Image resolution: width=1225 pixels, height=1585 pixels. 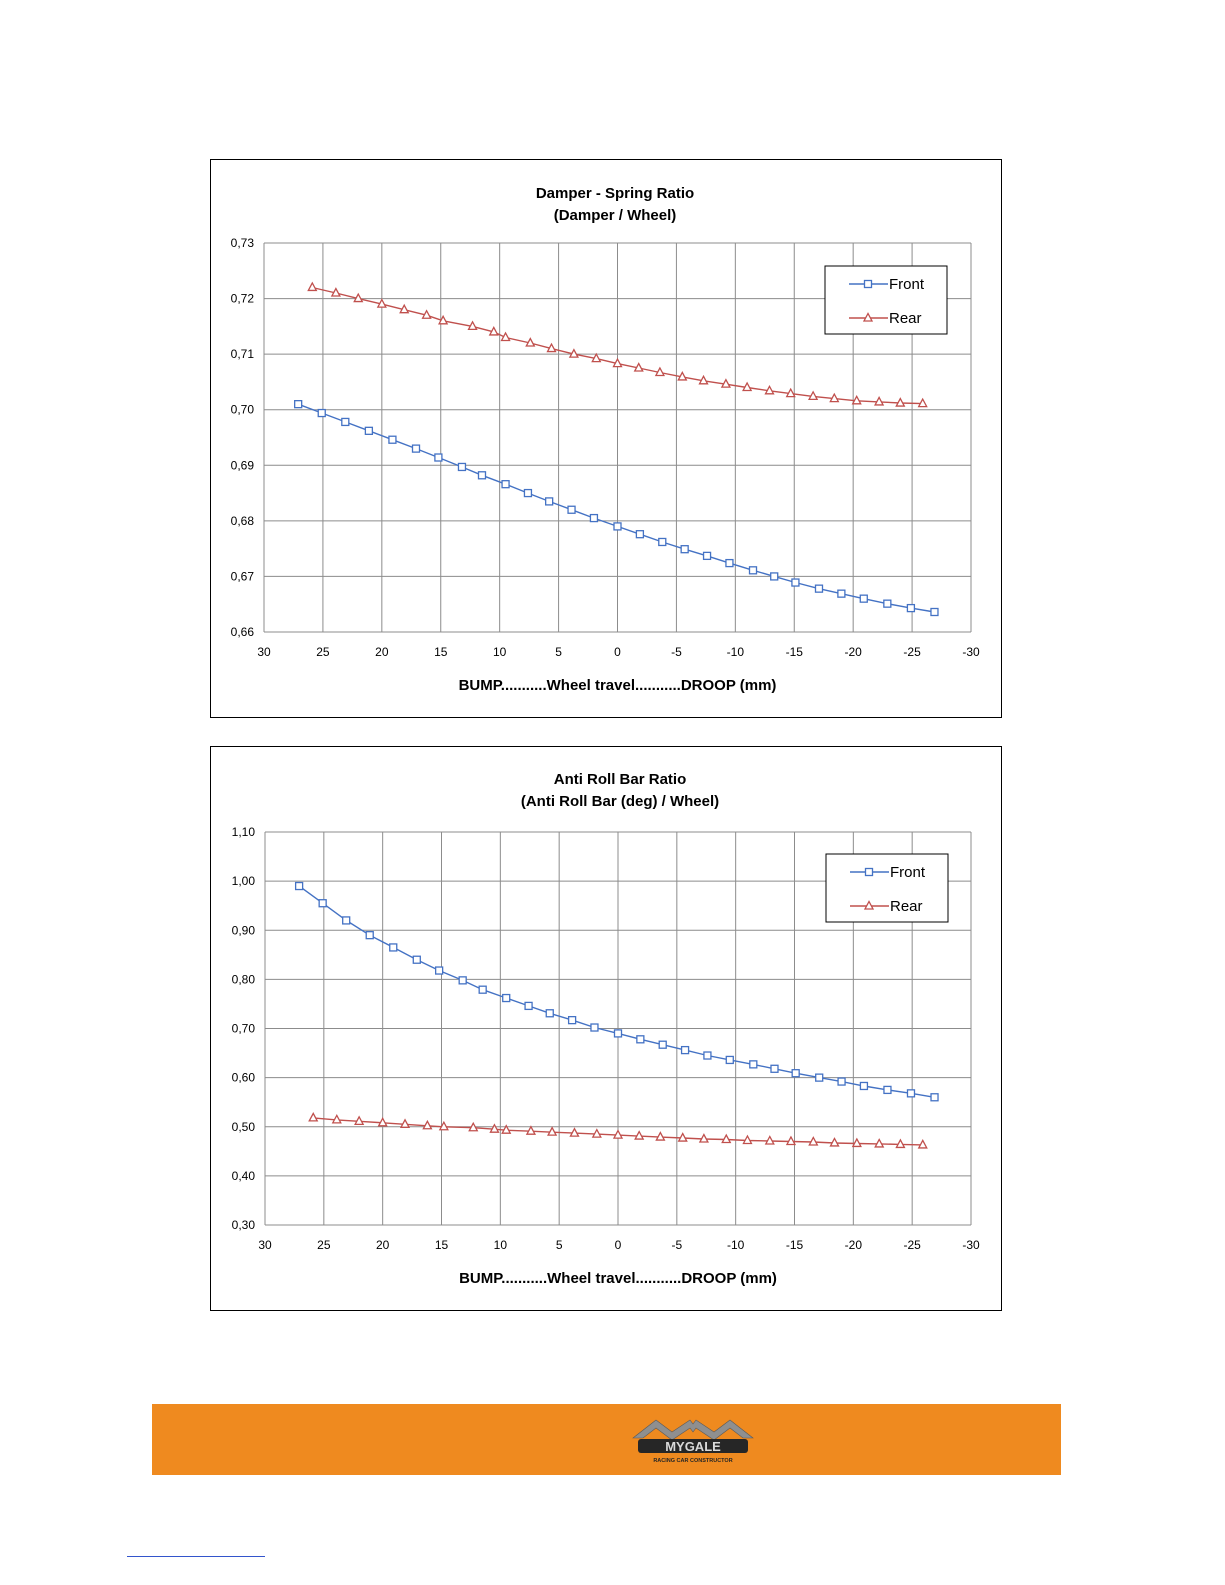 What do you see at coordinates (264, 652) in the screenshot?
I see `chart1-x-tick-label: 30` at bounding box center [264, 652].